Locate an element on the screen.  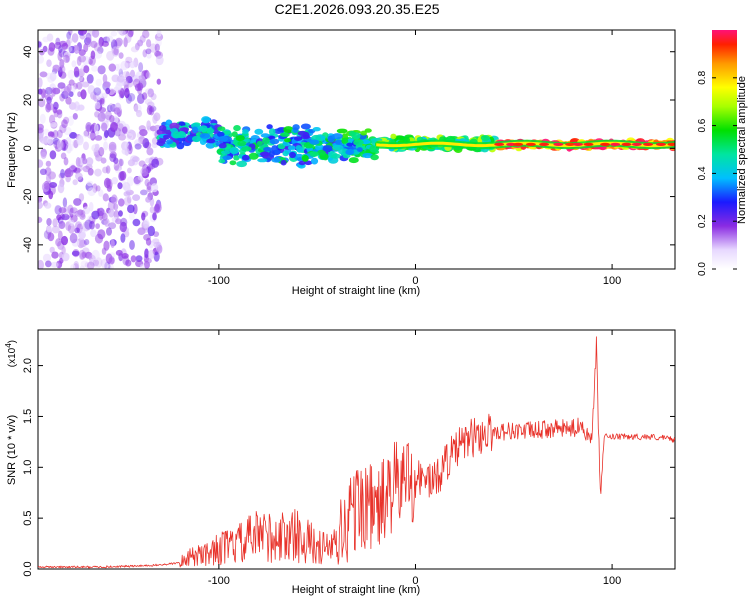
snr-scale-prefix: (x10 is located at coordinates (12, 357).